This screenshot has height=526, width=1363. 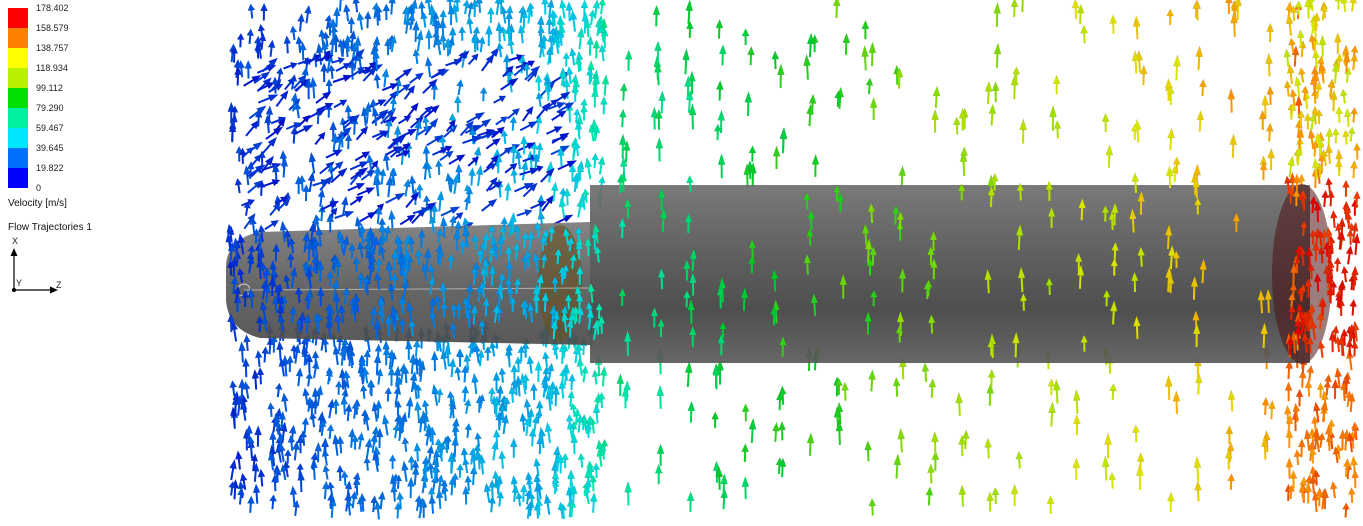 I want to click on triad-axes-icon, so click(x=34, y=271).